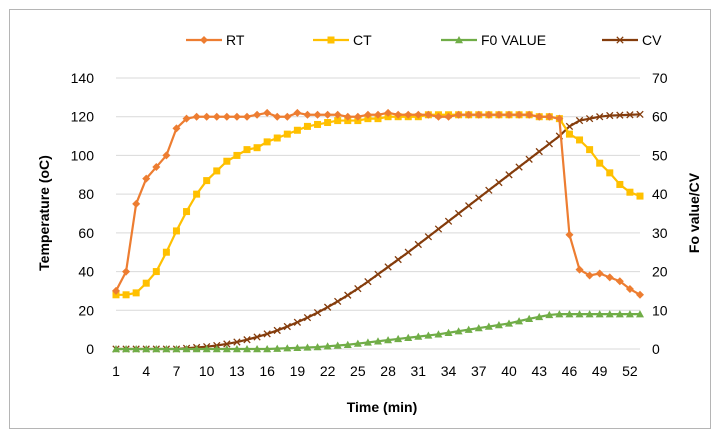 The image size is (724, 438). I want to click on x-tick-label: 37, so click(479, 371).